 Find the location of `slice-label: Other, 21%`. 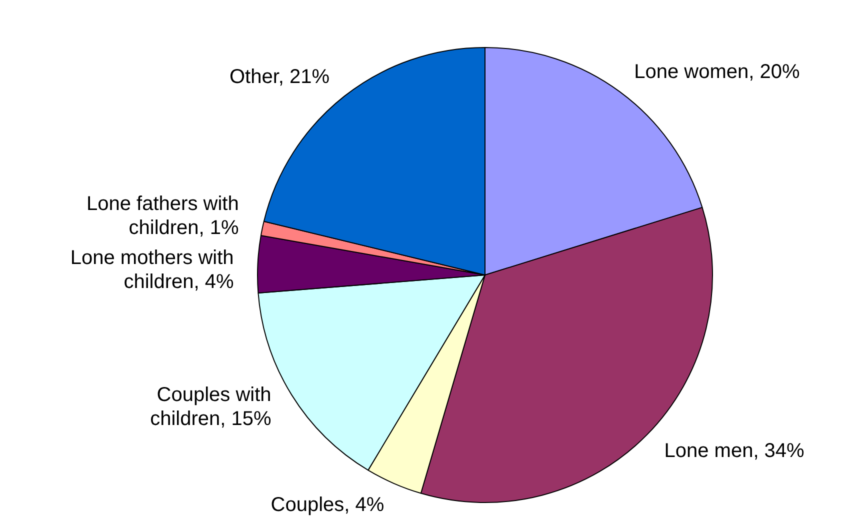

slice-label: Other, 21% is located at coordinates (279, 77).